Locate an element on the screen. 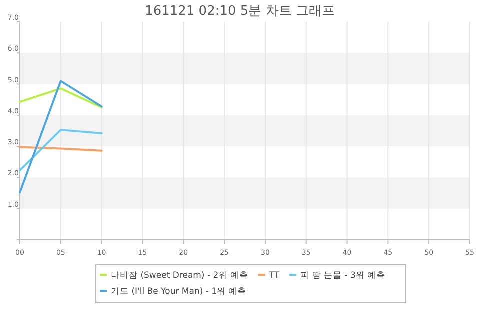 This screenshot has height=321, width=480. legend-label: 나비잠 (Sweet Dream) - 2위 예측 is located at coordinates (179, 276).